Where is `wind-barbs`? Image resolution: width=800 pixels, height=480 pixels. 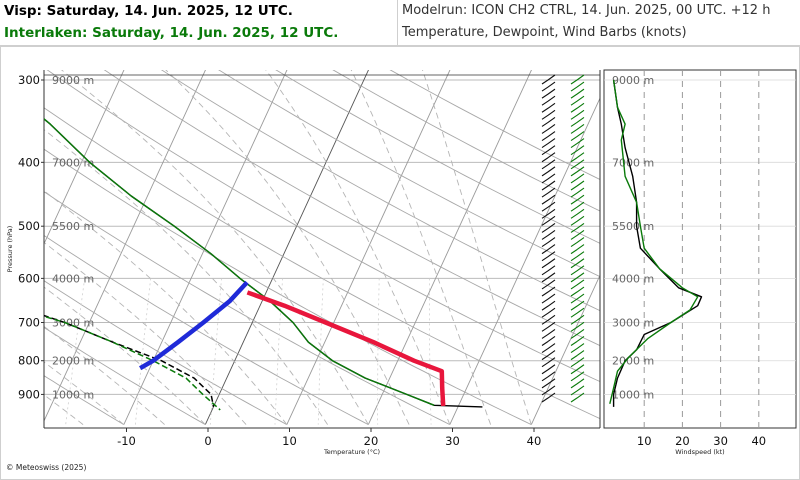 wind-barbs is located at coordinates (563, 238).